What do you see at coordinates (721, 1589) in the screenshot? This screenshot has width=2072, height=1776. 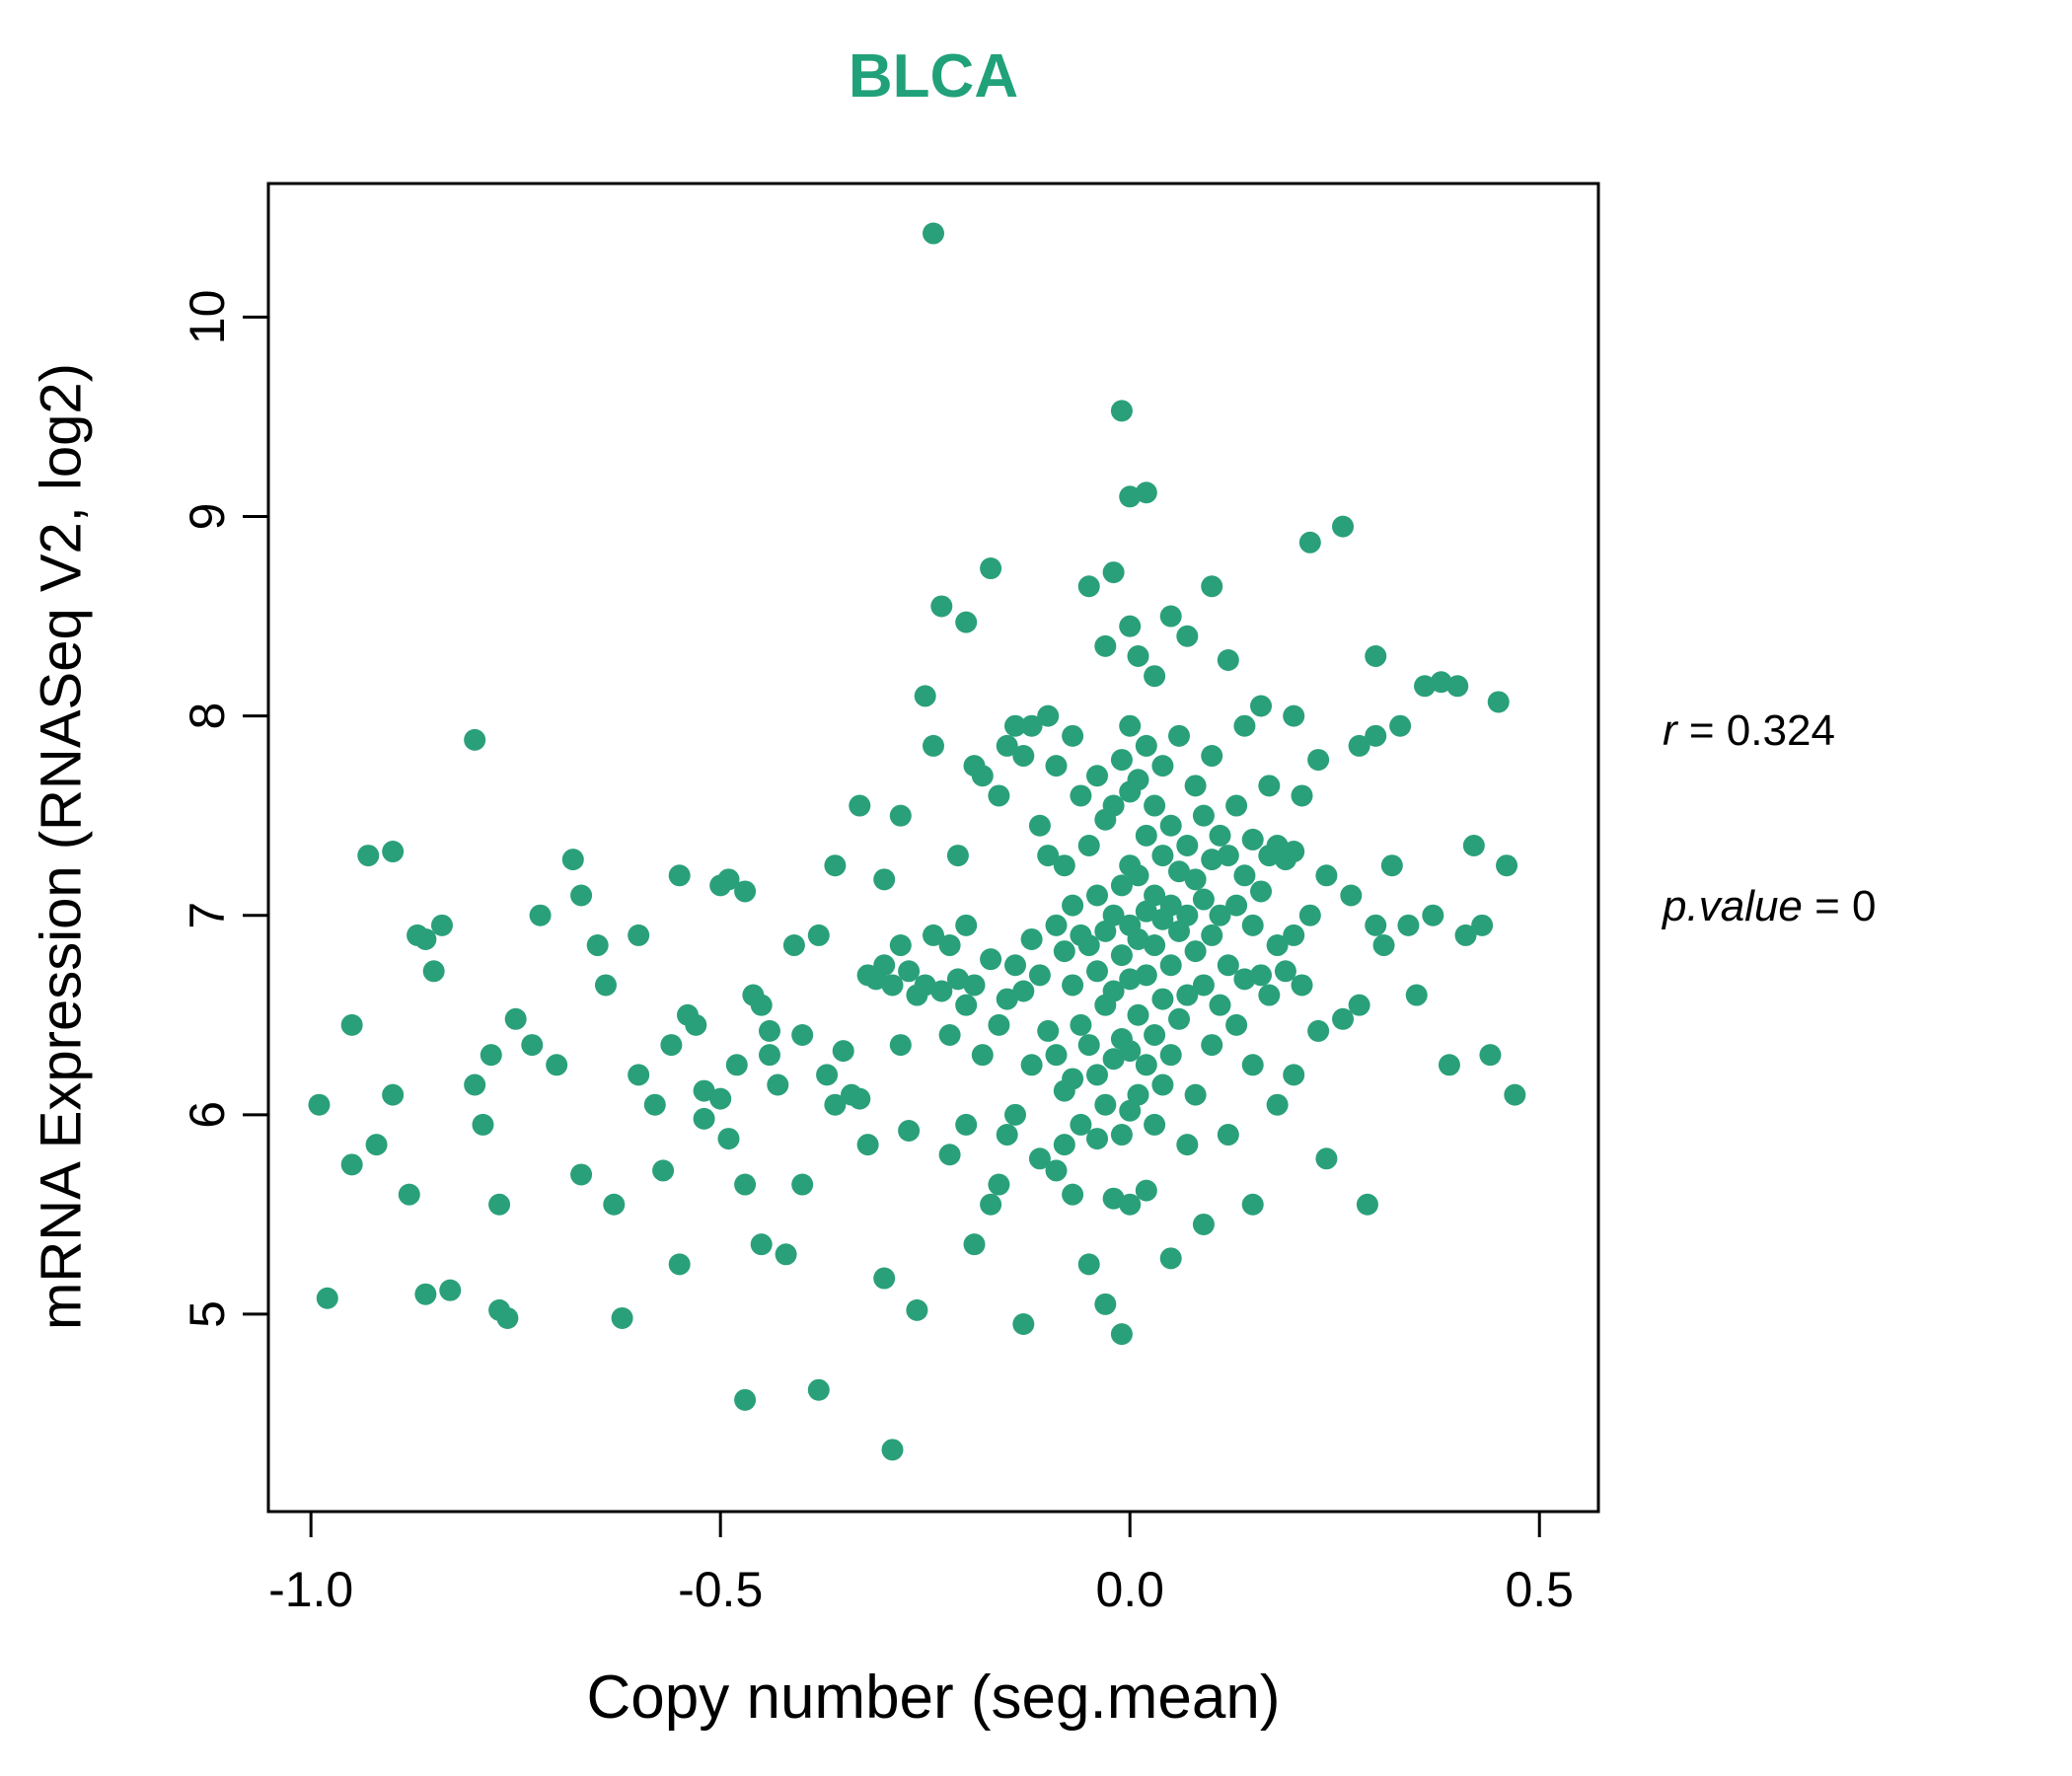 I see `x-tick-label: -0.5` at bounding box center [721, 1589].